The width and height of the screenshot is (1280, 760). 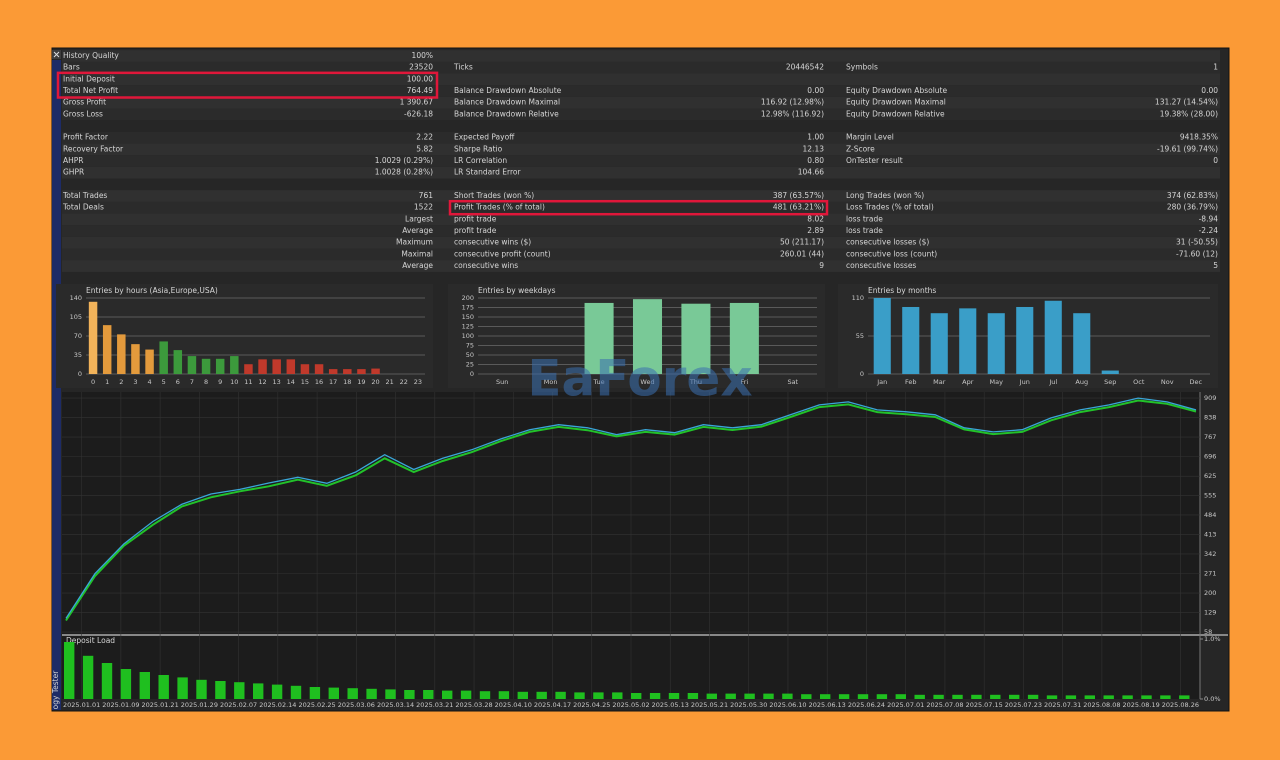 I want to click on x-tick-label: Sep, so click(x=1110, y=382).